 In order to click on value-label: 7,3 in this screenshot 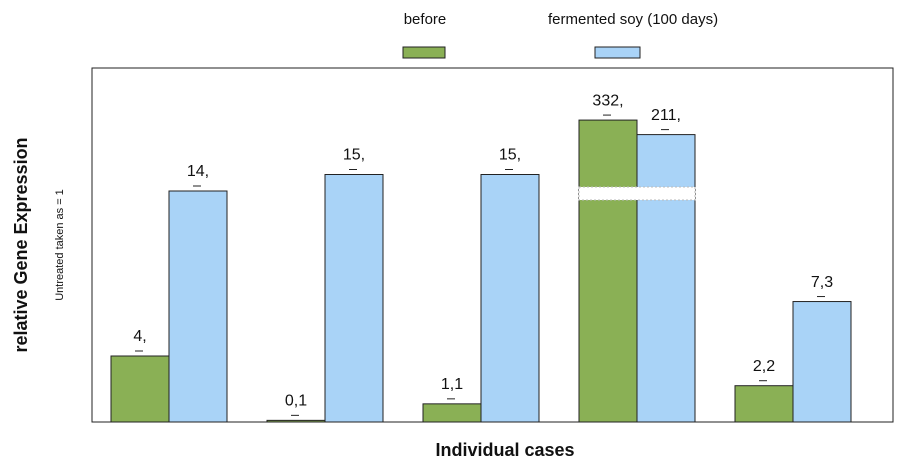, I will do `click(822, 282)`.